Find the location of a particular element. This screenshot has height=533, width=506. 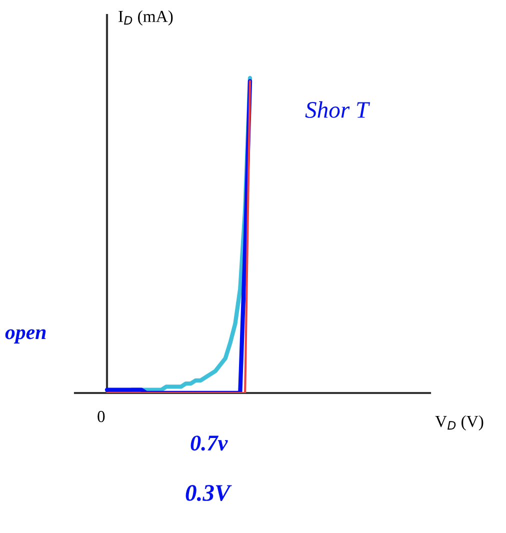

text: V$_{D}$ (V) is located at coordinates (459, 422).